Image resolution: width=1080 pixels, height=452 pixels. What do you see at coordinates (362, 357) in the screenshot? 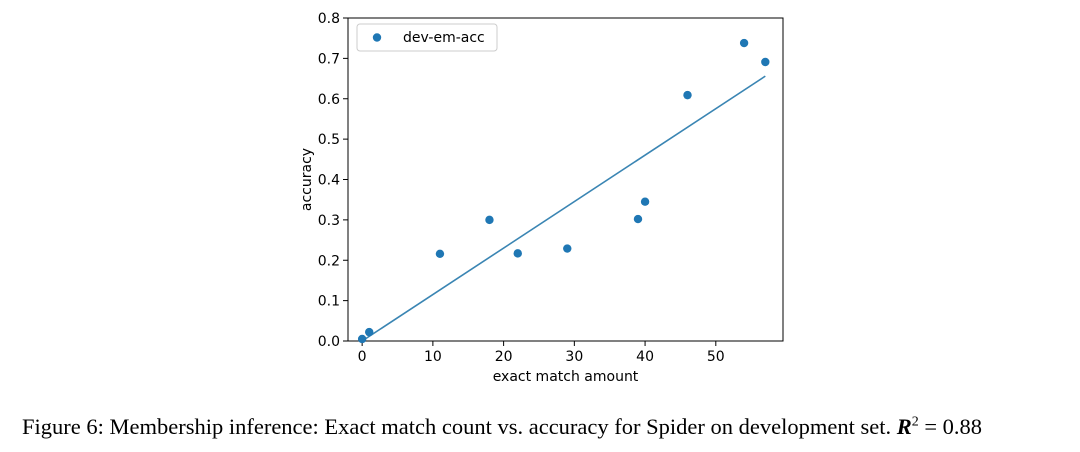
I see `x-tick-label: 0` at bounding box center [362, 357].